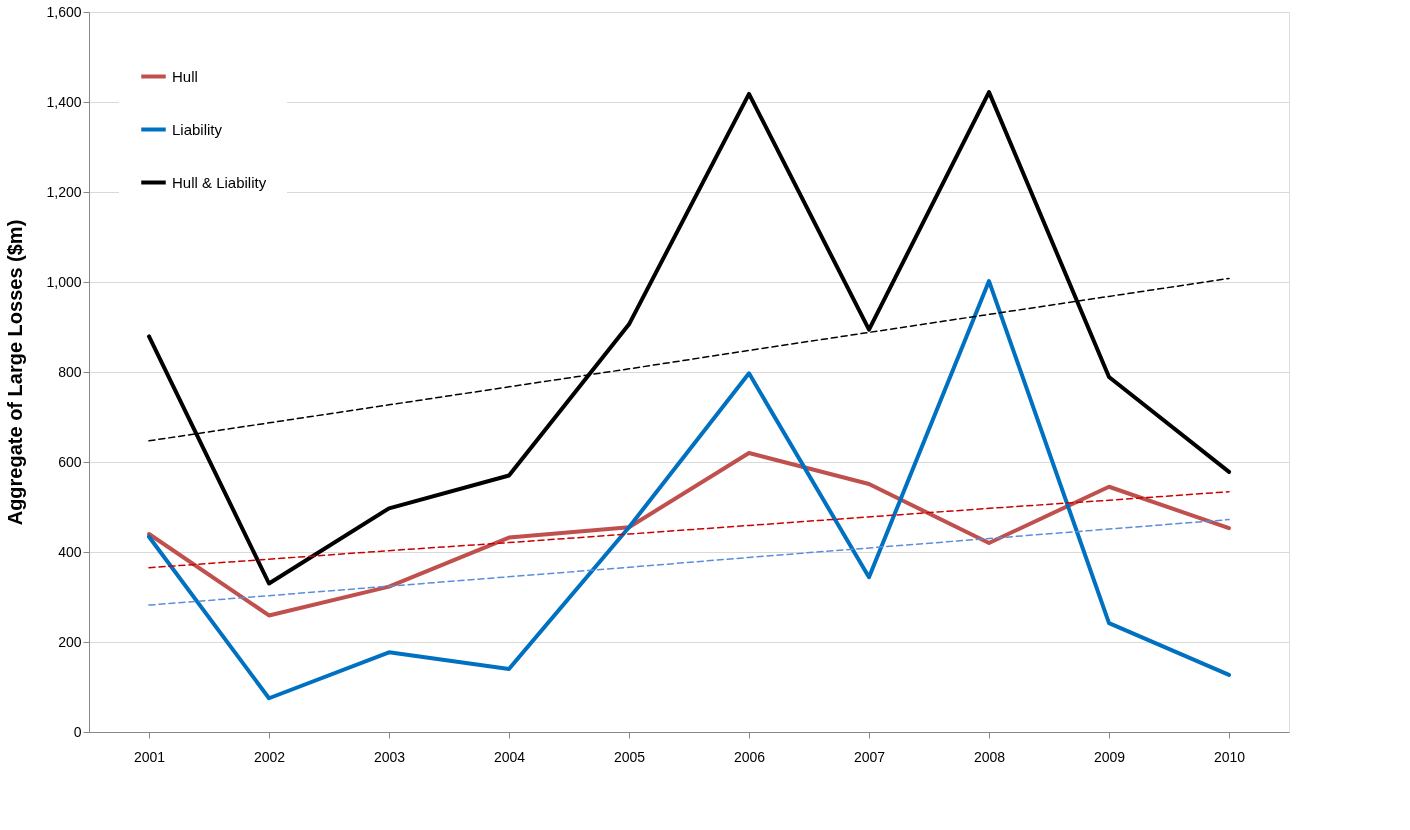 The width and height of the screenshot is (1410, 830). What do you see at coordinates (1109, 756) in the screenshot?
I see `x-tick-label: 2009` at bounding box center [1109, 756].